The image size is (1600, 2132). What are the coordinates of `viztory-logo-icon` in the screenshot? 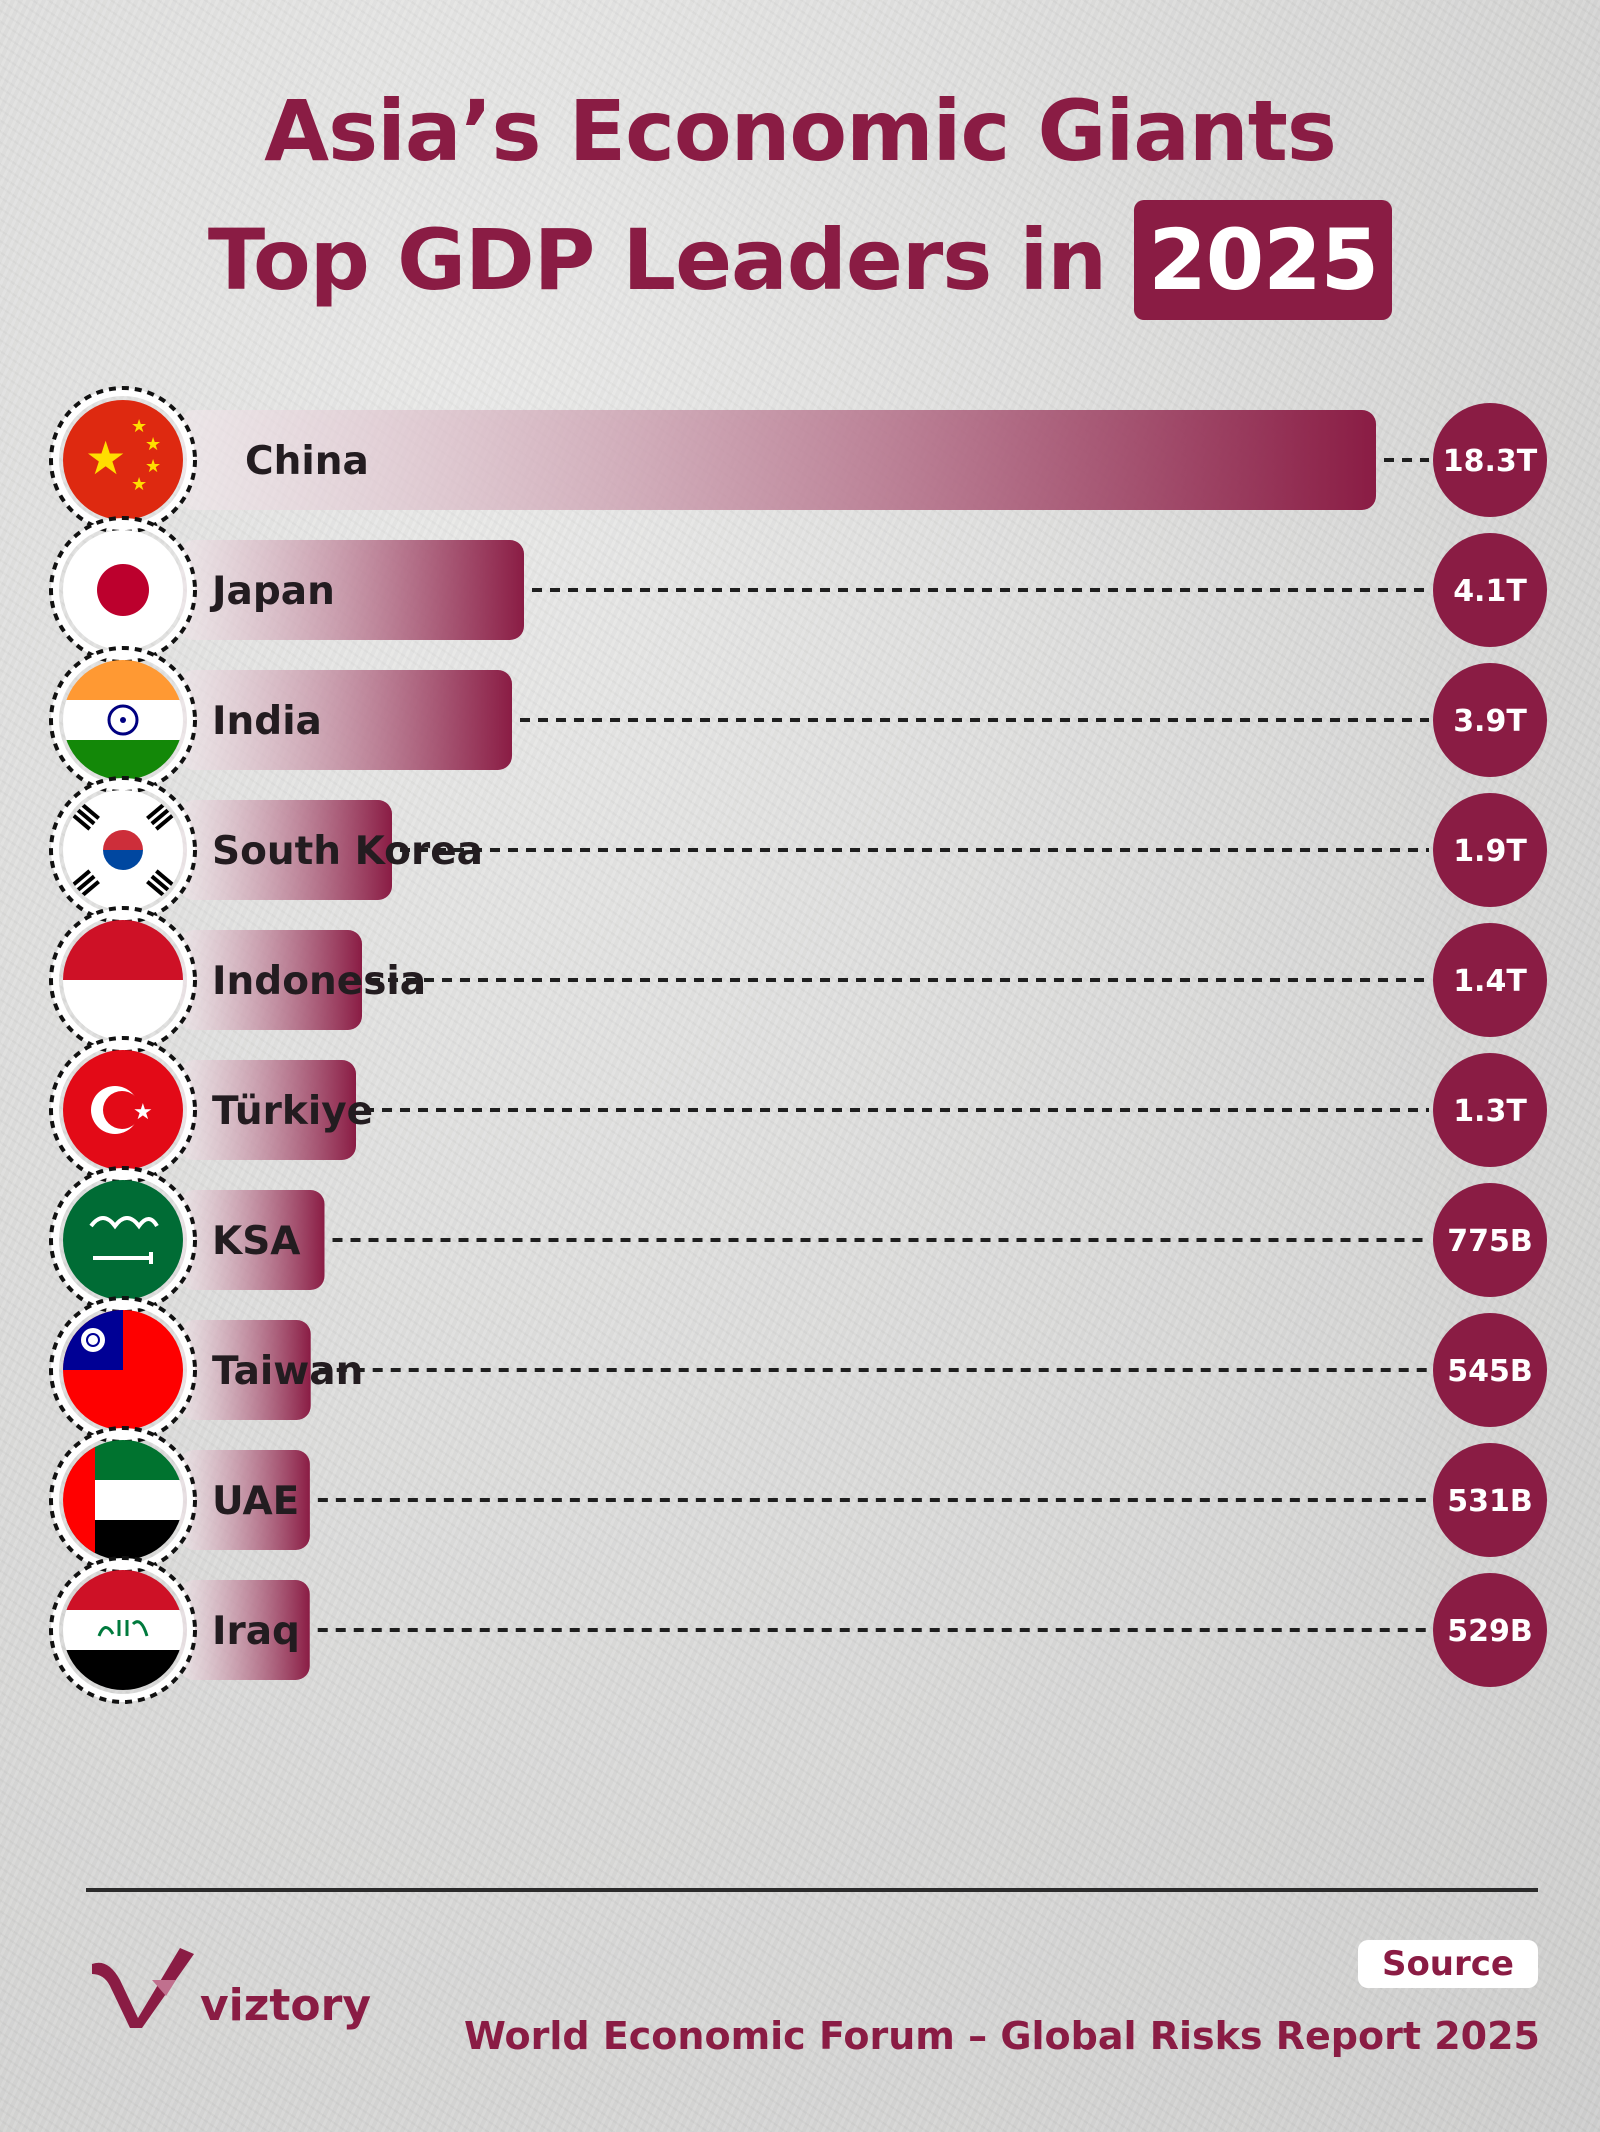 It's located at (143, 1988).